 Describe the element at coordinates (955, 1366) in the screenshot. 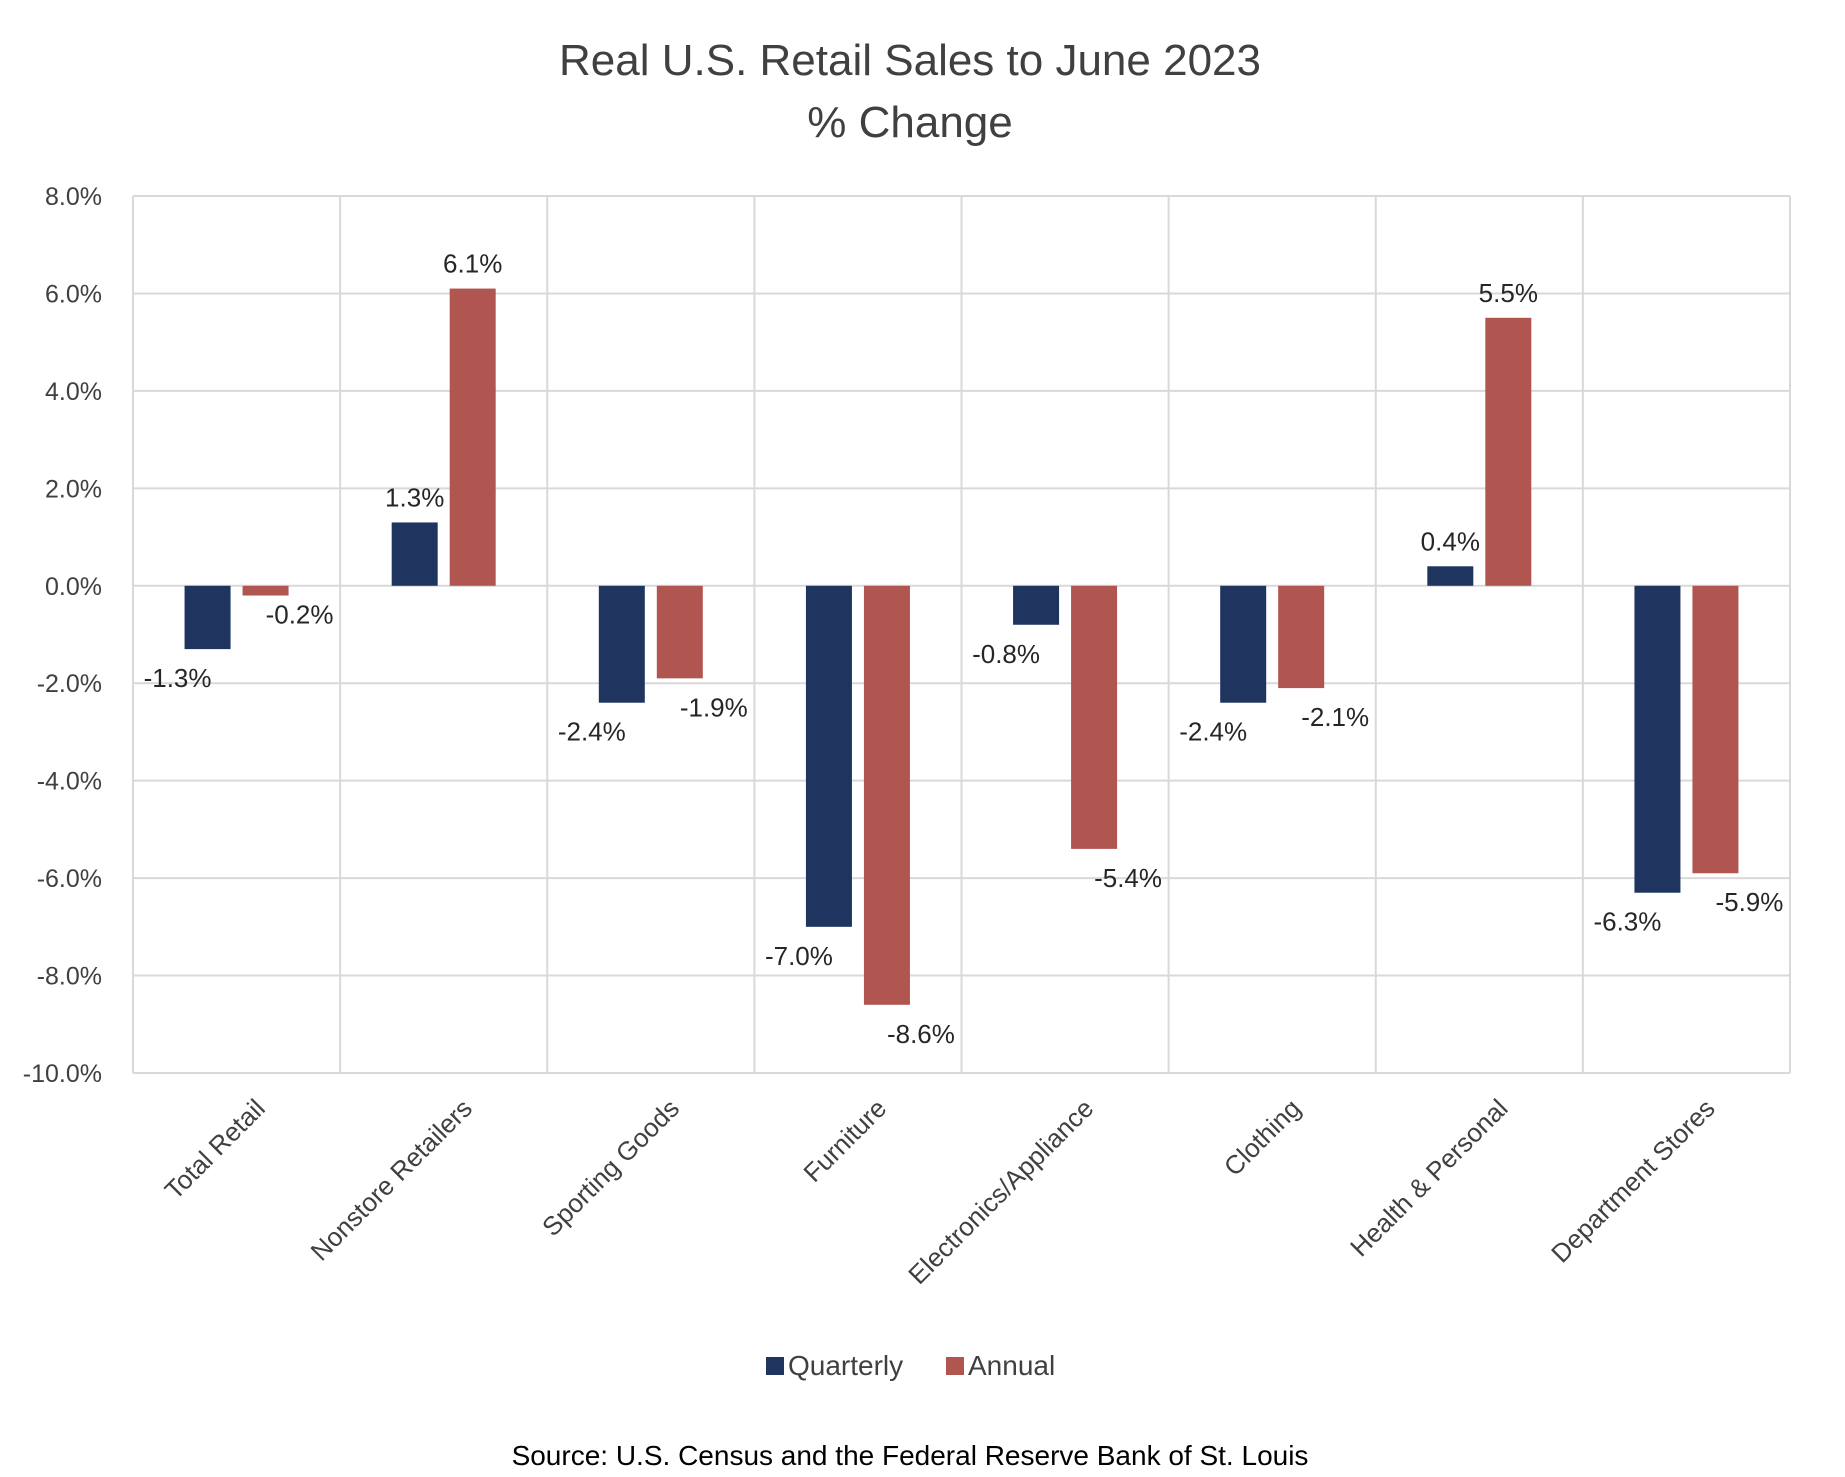

I see `legend-swatch-annual` at that location.